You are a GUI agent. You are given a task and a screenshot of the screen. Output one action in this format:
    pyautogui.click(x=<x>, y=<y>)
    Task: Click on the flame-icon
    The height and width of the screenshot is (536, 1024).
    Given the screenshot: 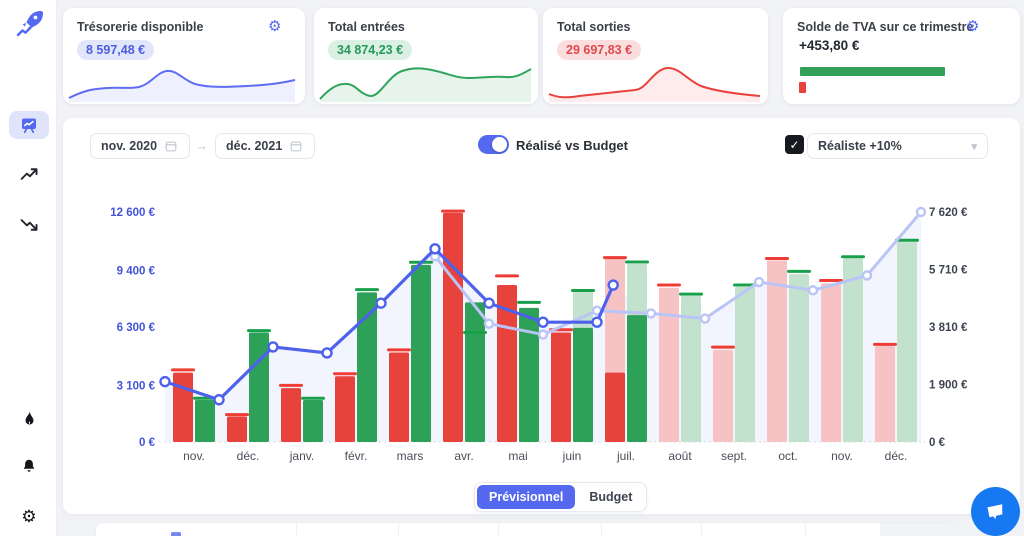 What is the action you would take?
    pyautogui.click(x=29, y=417)
    